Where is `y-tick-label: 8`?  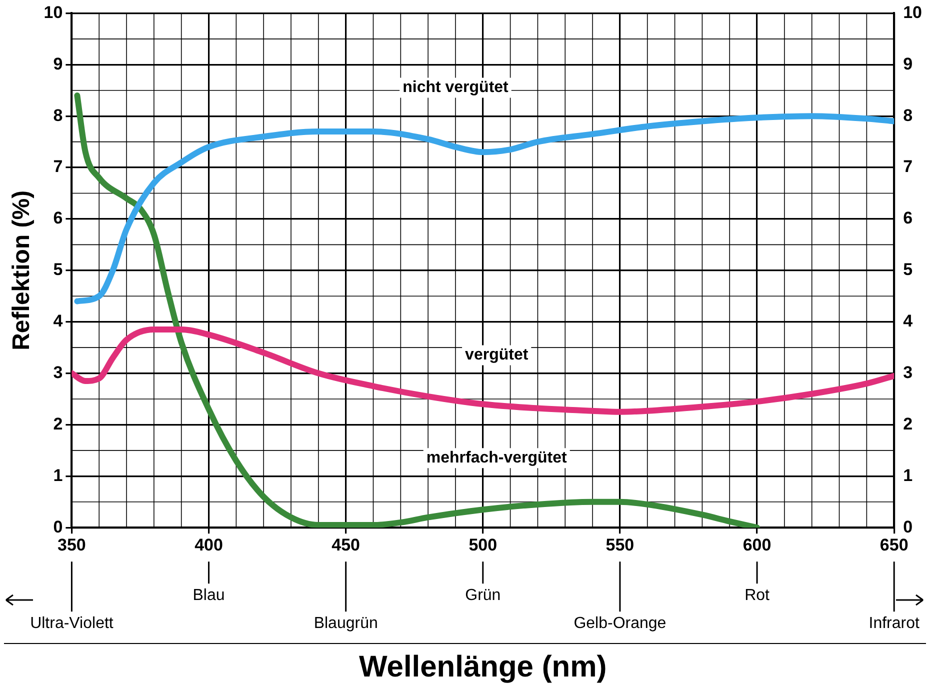 y-tick-label: 8 is located at coordinates (58, 115).